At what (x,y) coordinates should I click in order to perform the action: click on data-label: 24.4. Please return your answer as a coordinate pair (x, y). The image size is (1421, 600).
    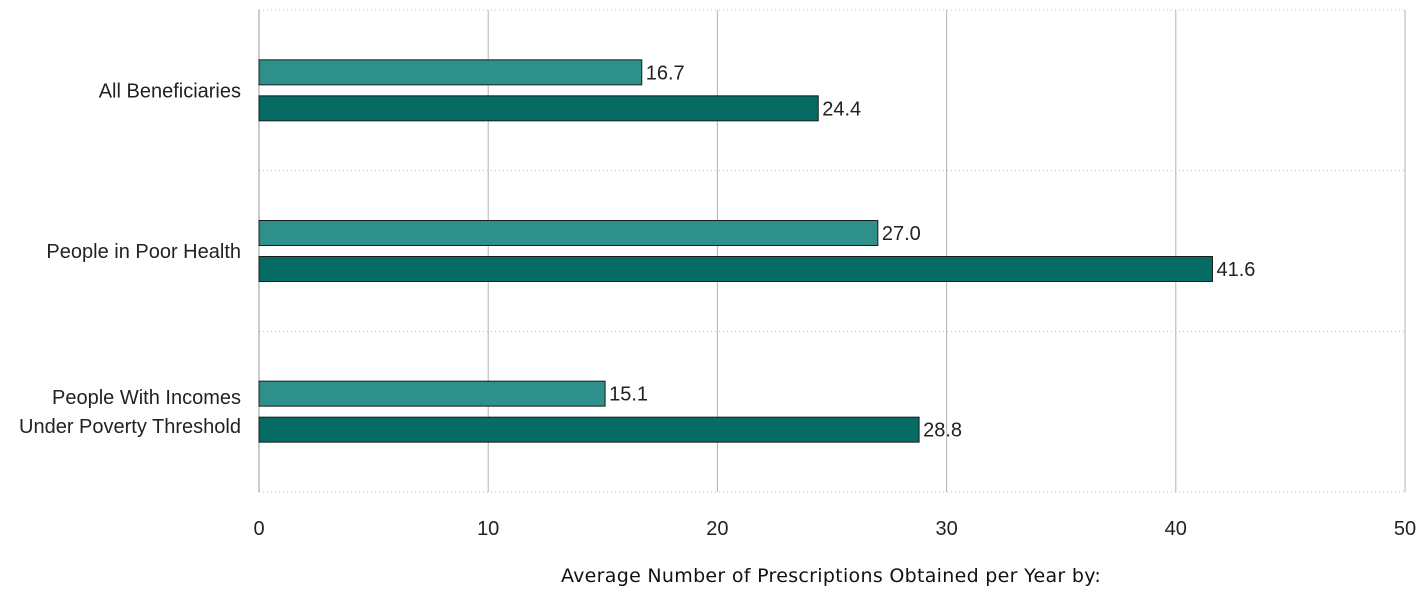
    Looking at the image, I should click on (841, 109).